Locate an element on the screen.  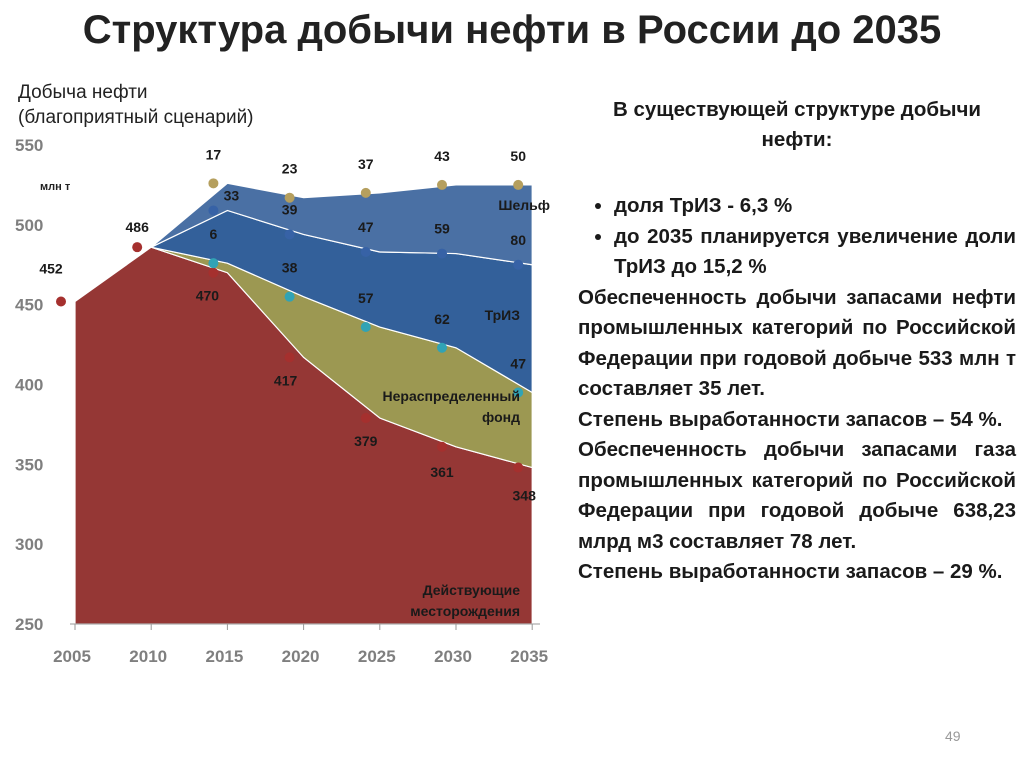
series-label: Шельф is located at coordinates (524, 205).